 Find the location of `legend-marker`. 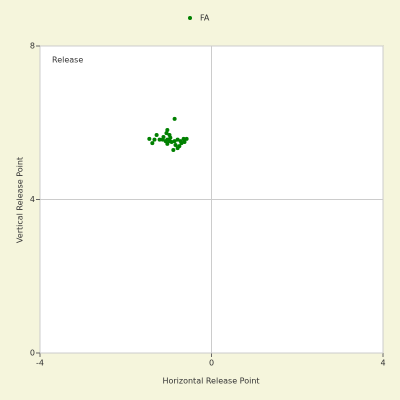

legend-marker is located at coordinates (190, 18).